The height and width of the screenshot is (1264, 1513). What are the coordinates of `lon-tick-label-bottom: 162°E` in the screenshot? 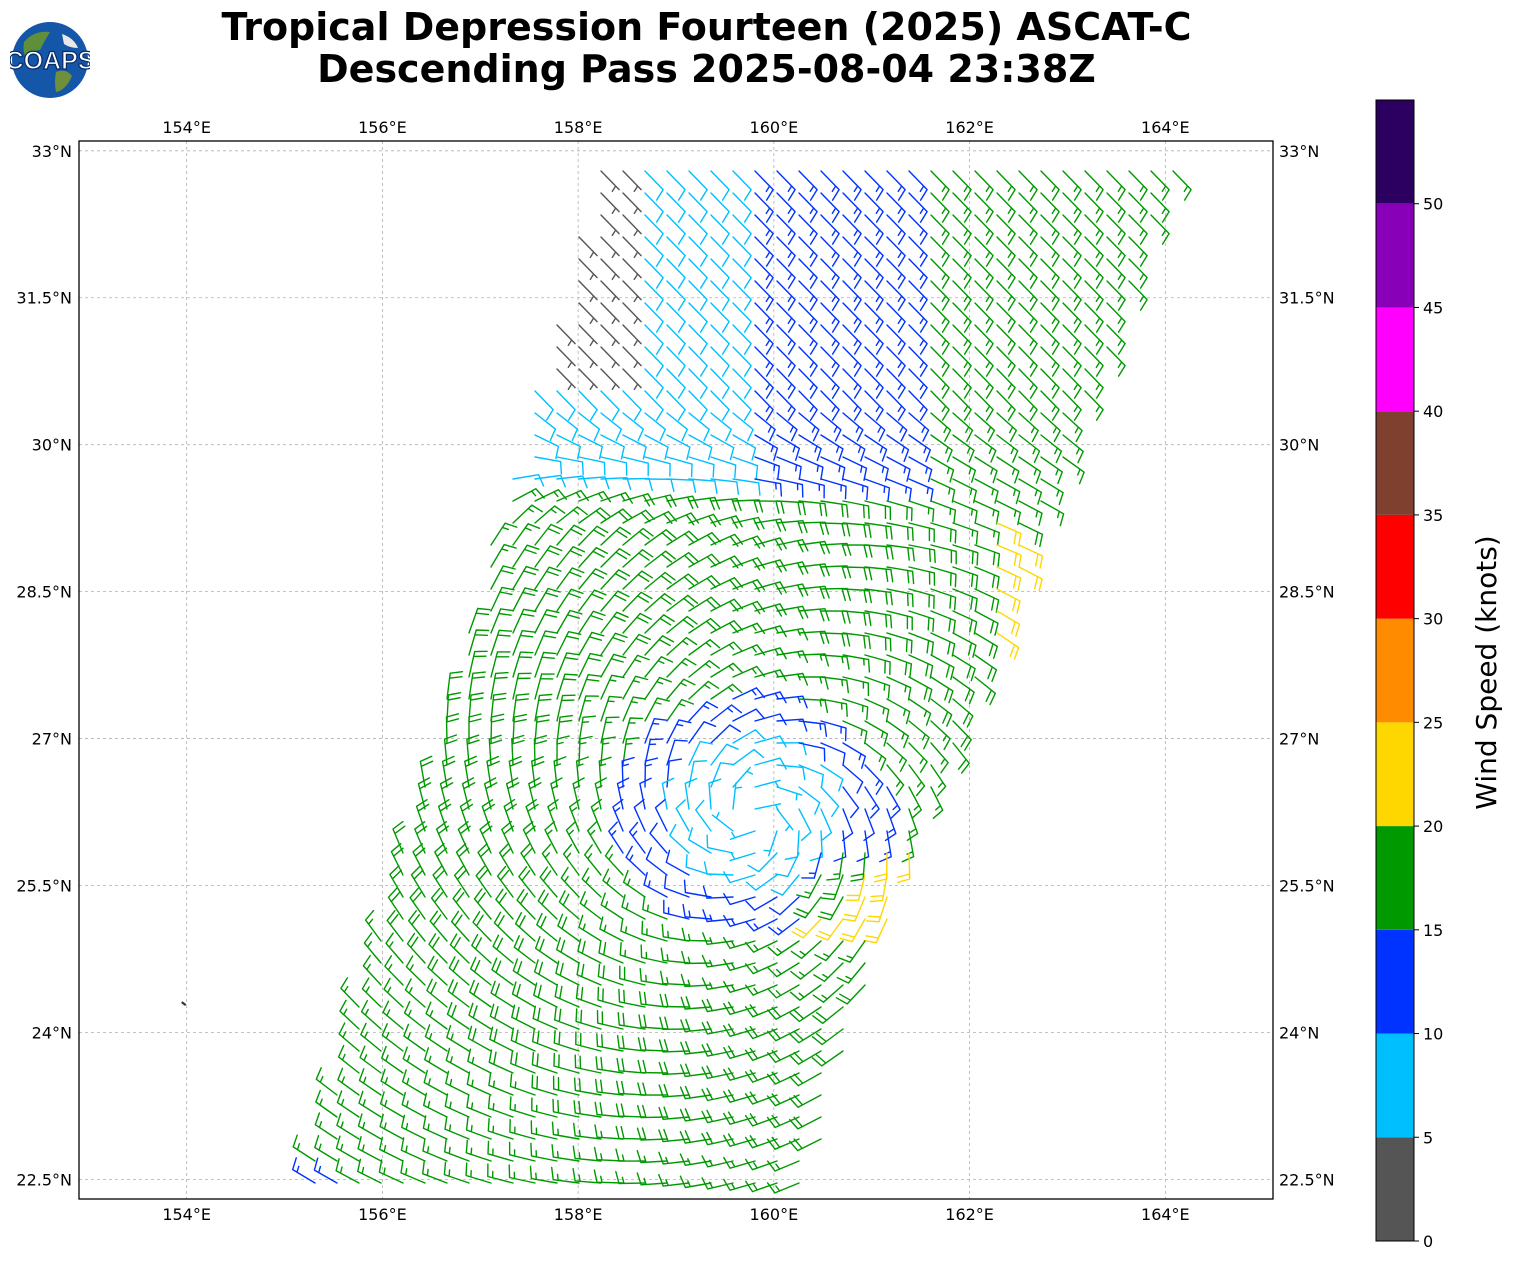 It's located at (969, 1214).